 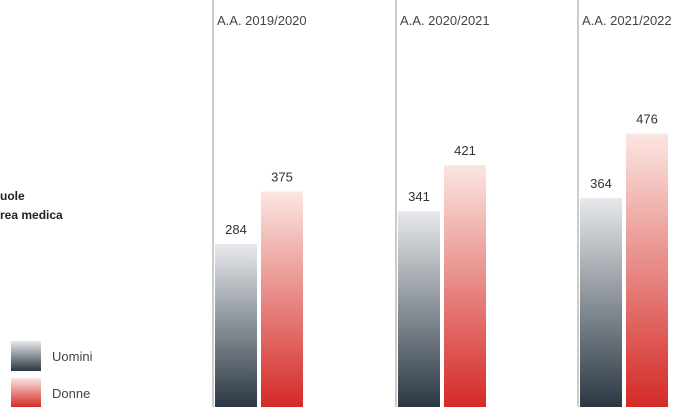 I want to click on legend-label-uomini: Uomini, so click(x=72, y=356).